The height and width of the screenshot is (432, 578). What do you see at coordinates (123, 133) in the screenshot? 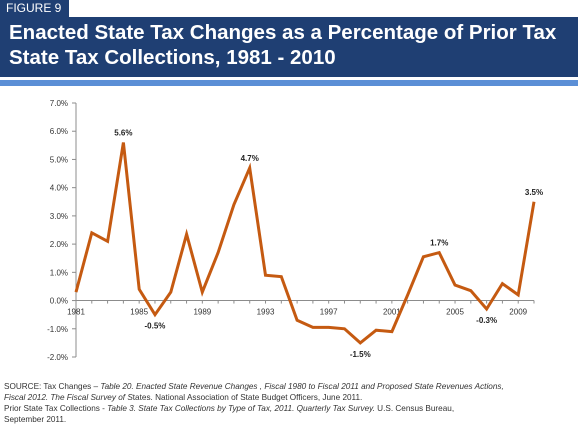
I see `data-label: 5.6%` at bounding box center [123, 133].